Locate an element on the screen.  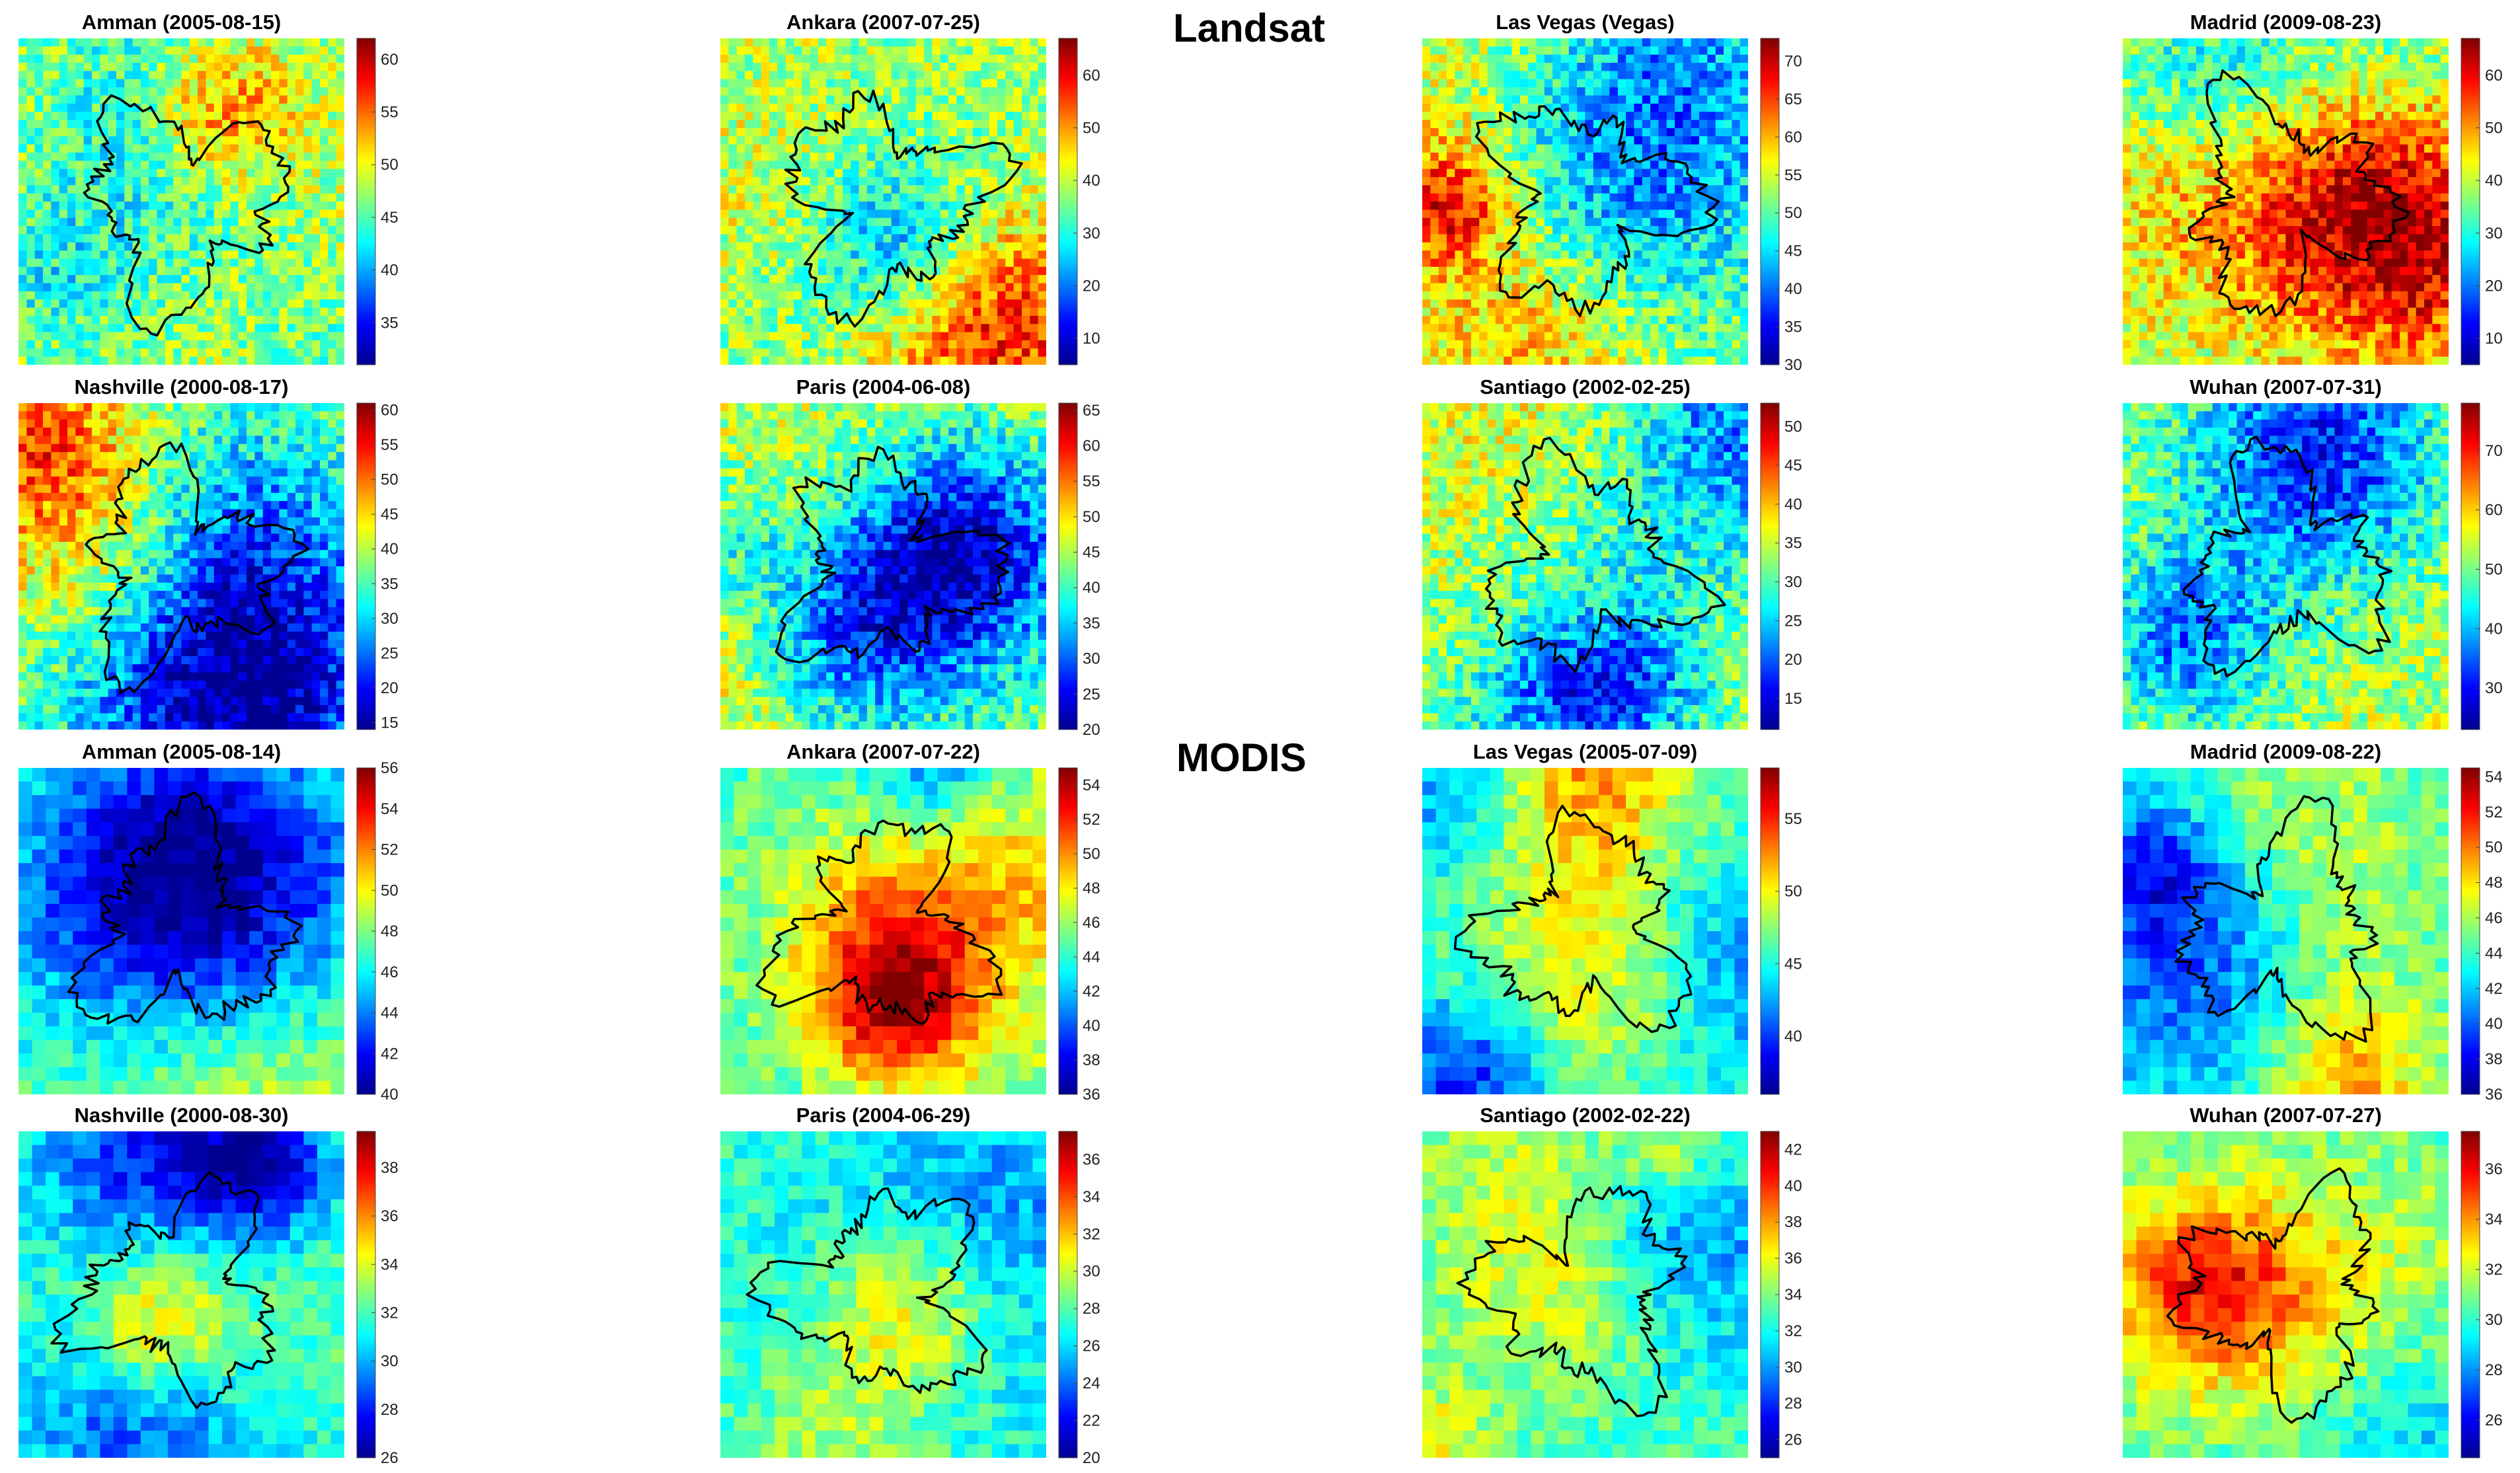
colorbar: 40 42 44 46 48 50 52 54 56 is located at coordinates (386, 931).